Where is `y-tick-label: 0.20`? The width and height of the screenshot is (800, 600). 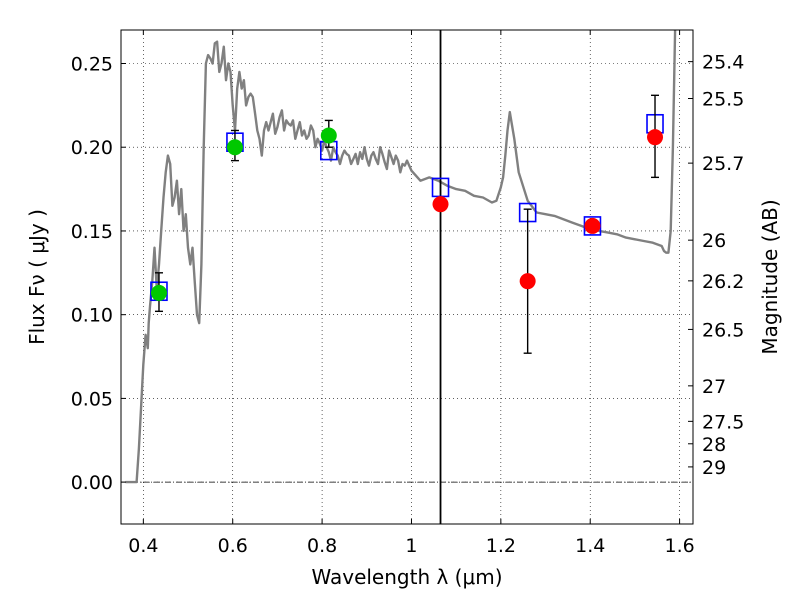 y-tick-label: 0.20 is located at coordinates (92, 148).